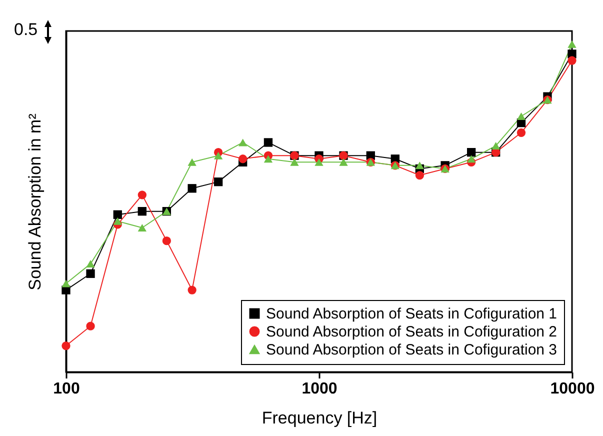 The image size is (603, 436). What do you see at coordinates (320, 389) in the screenshot?
I see `x-tick-label: 1000` at bounding box center [320, 389].